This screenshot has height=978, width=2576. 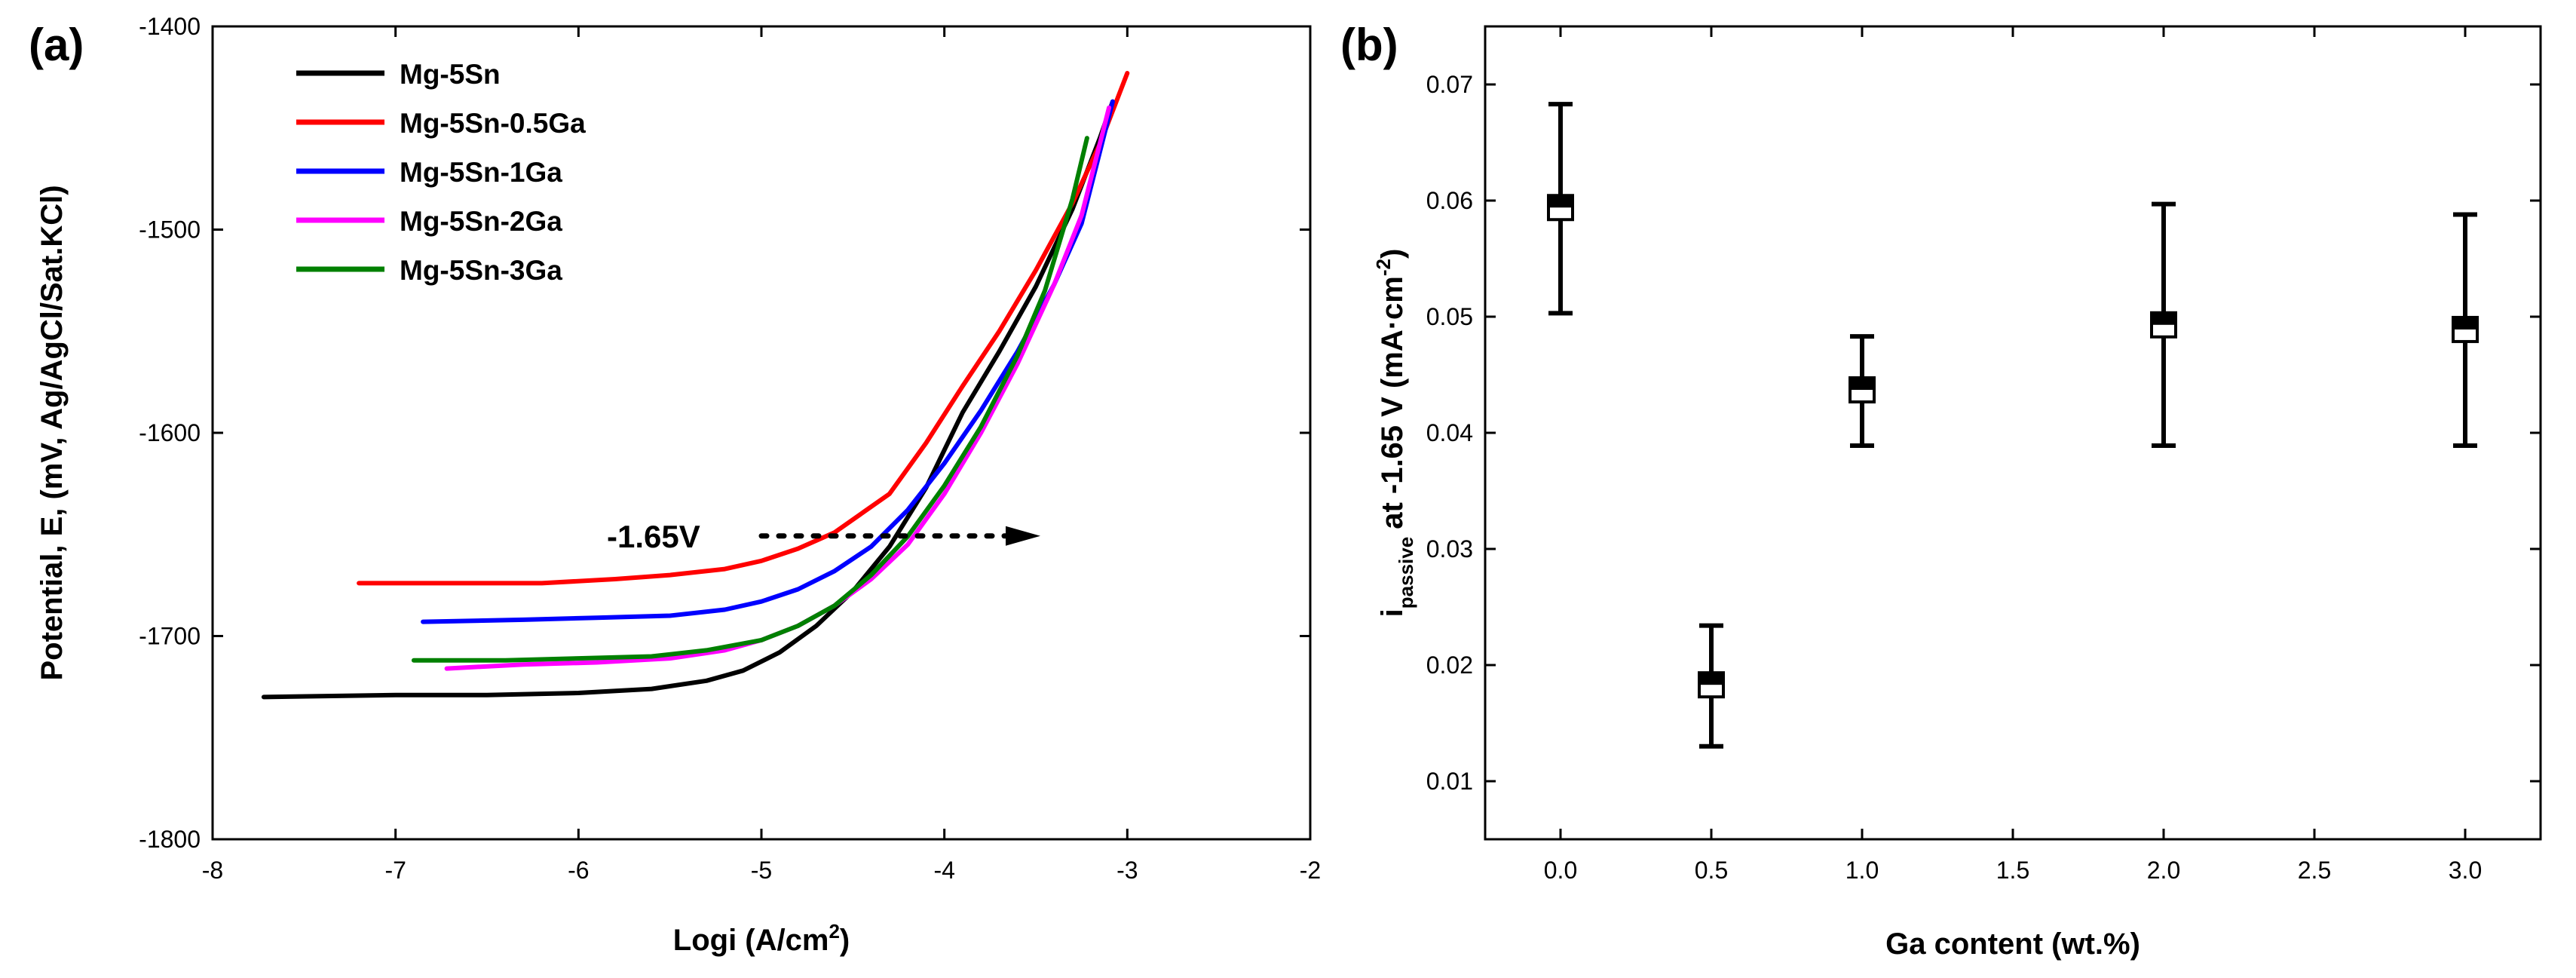 What do you see at coordinates (1449, 782) in the screenshot?
I see `y-tick-label-b: 0.01` at bounding box center [1449, 782].